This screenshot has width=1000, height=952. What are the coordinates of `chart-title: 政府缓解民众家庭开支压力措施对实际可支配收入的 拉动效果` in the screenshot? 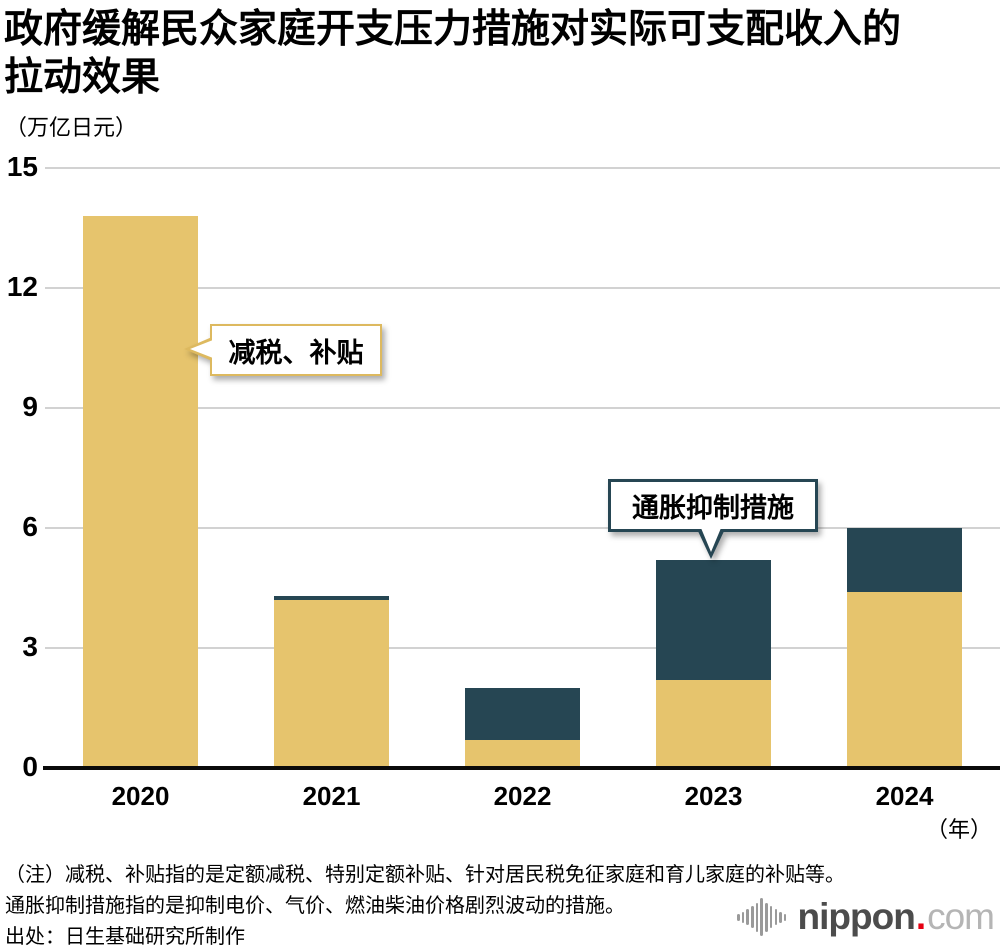 It's located at (484, 54).